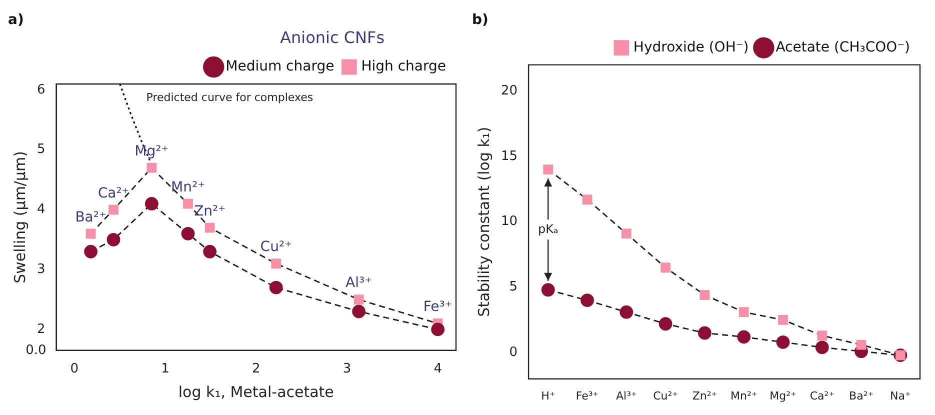  I want to click on x-tick-label: Ba²⁺, so click(861, 395).